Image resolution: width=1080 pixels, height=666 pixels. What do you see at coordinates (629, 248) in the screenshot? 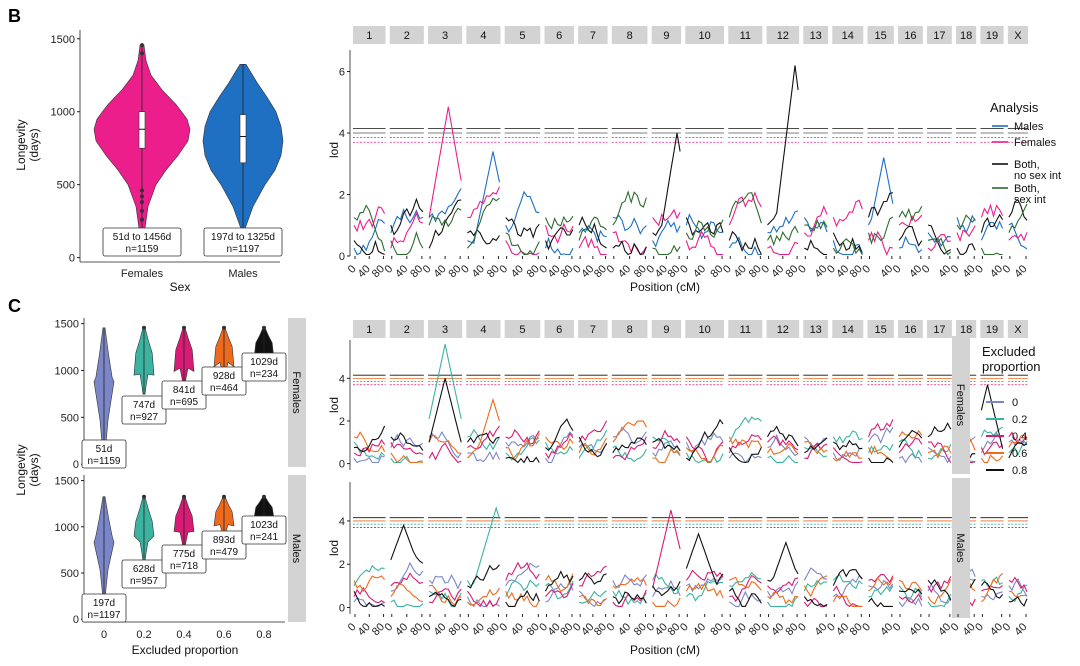
I see `lod-curve-chr8-both-no-sex-int` at bounding box center [629, 248].